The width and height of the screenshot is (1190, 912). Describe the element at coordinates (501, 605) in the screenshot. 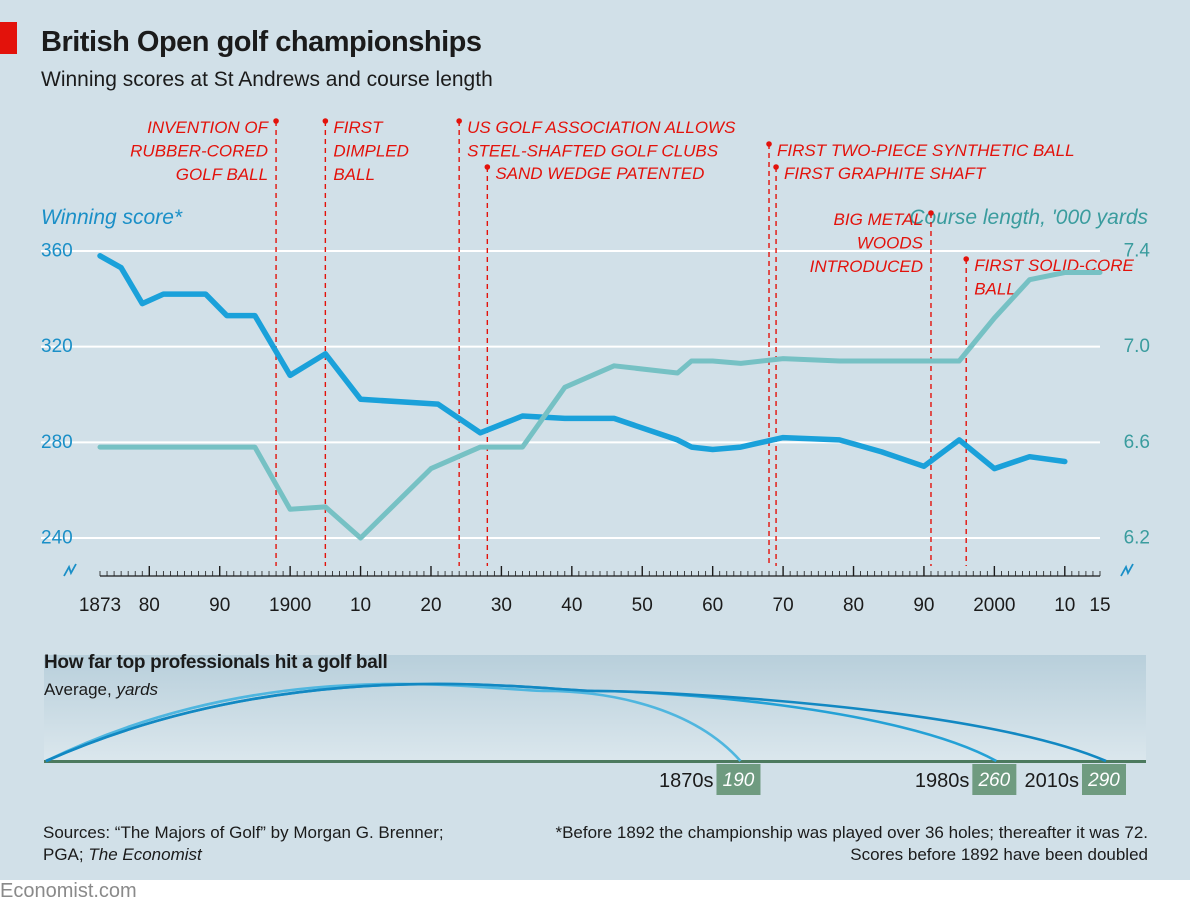

I see `x-tick-label: 30` at that location.